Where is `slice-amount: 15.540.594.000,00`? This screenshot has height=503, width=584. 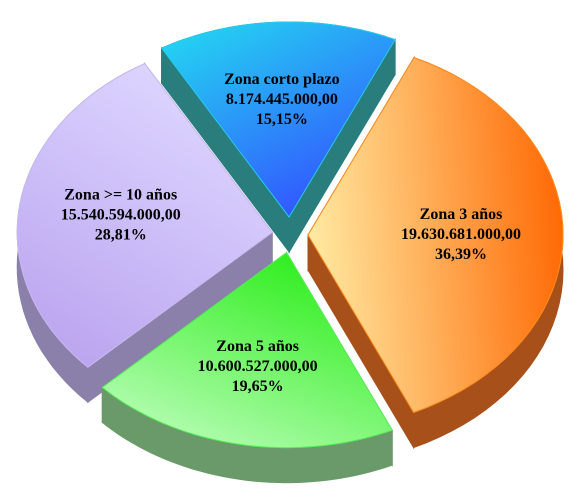
slice-amount: 15.540.594.000,00 is located at coordinates (121, 215).